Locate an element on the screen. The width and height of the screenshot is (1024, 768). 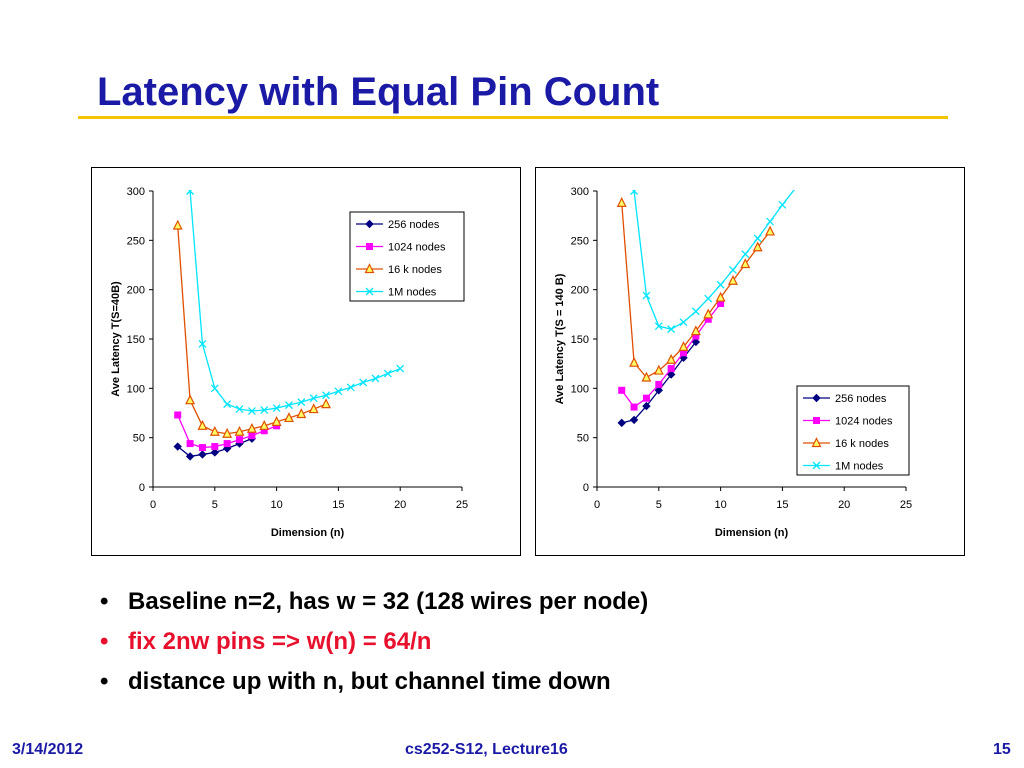
y-tick-label: 250 is located at coordinates (136, 241).